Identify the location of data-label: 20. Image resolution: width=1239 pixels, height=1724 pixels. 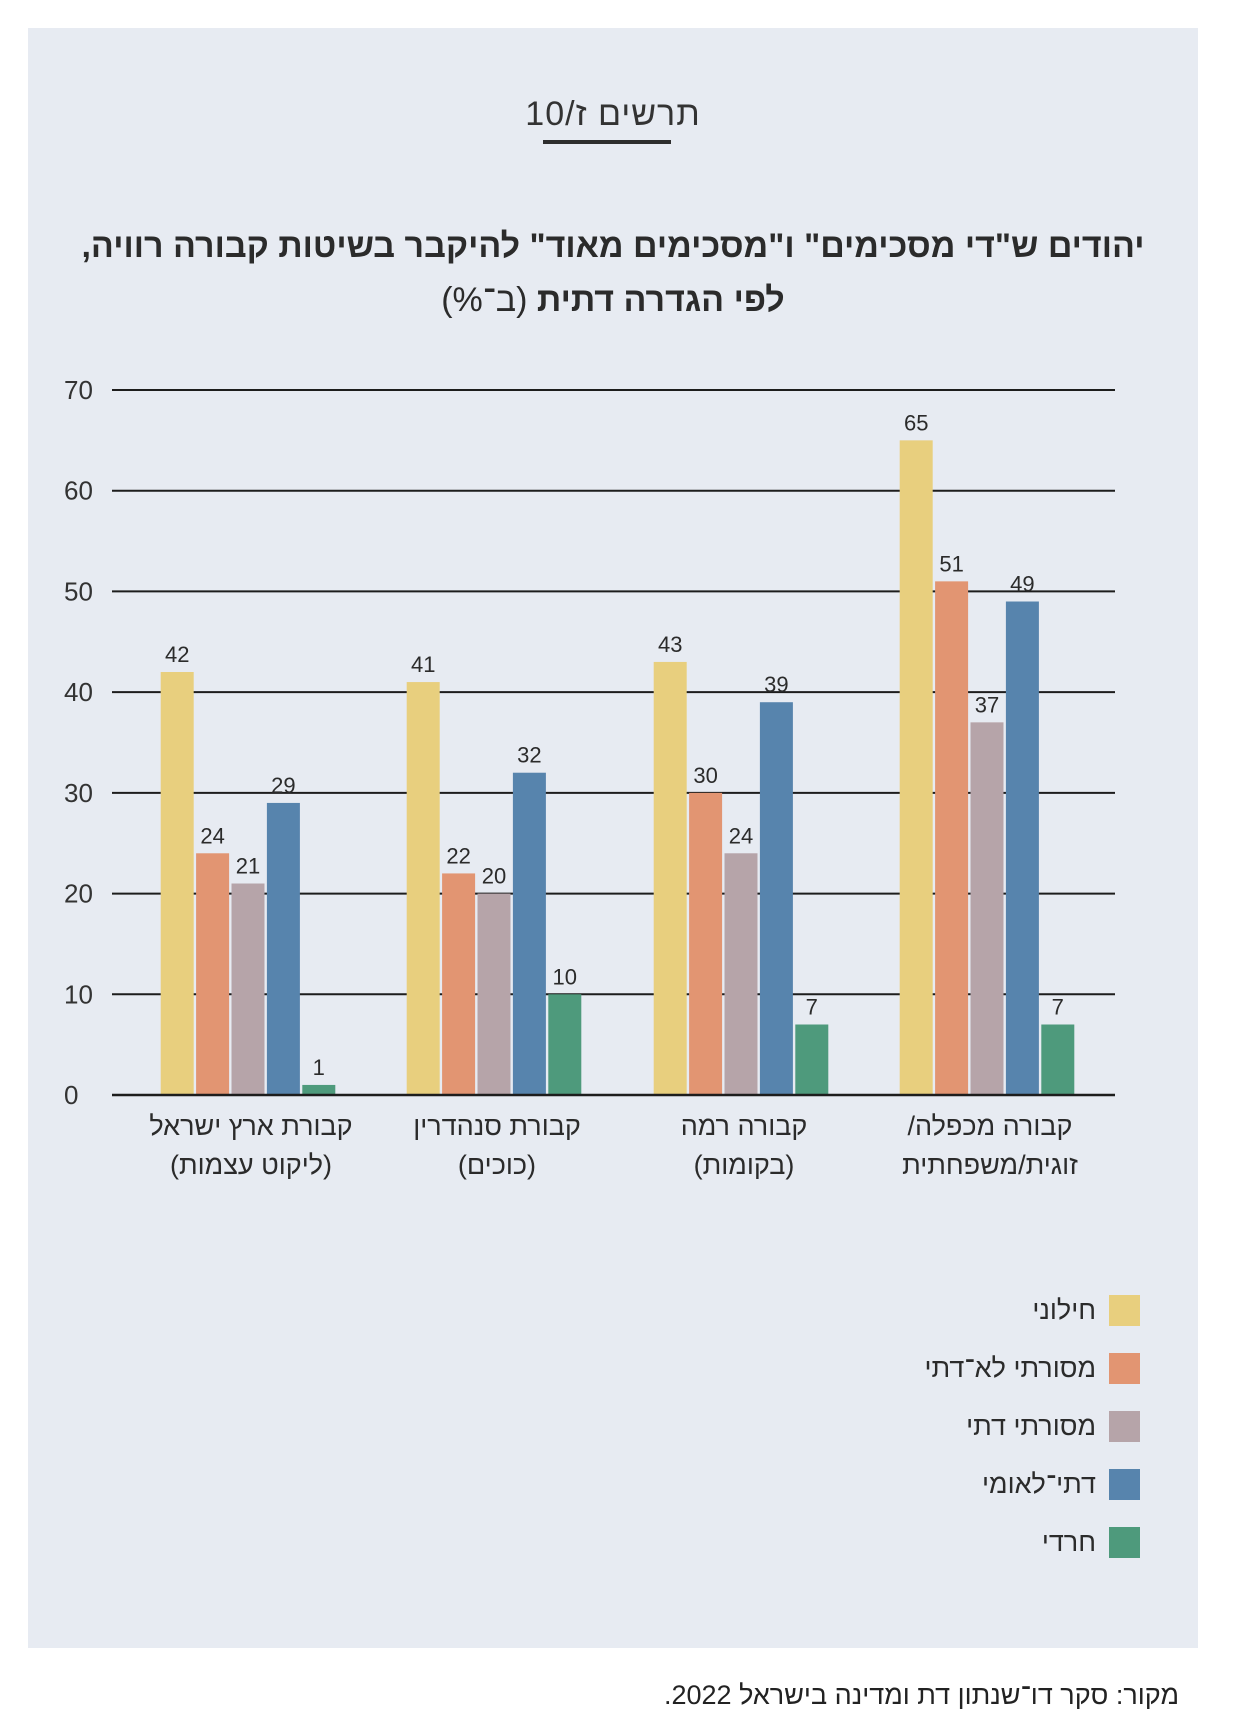
(494, 876).